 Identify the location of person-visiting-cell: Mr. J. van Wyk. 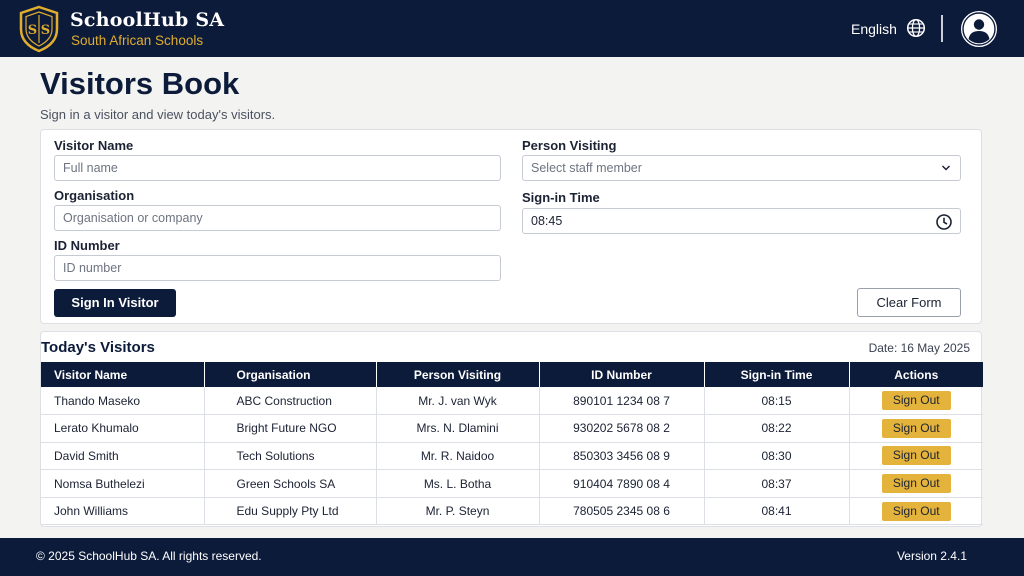
(458, 401).